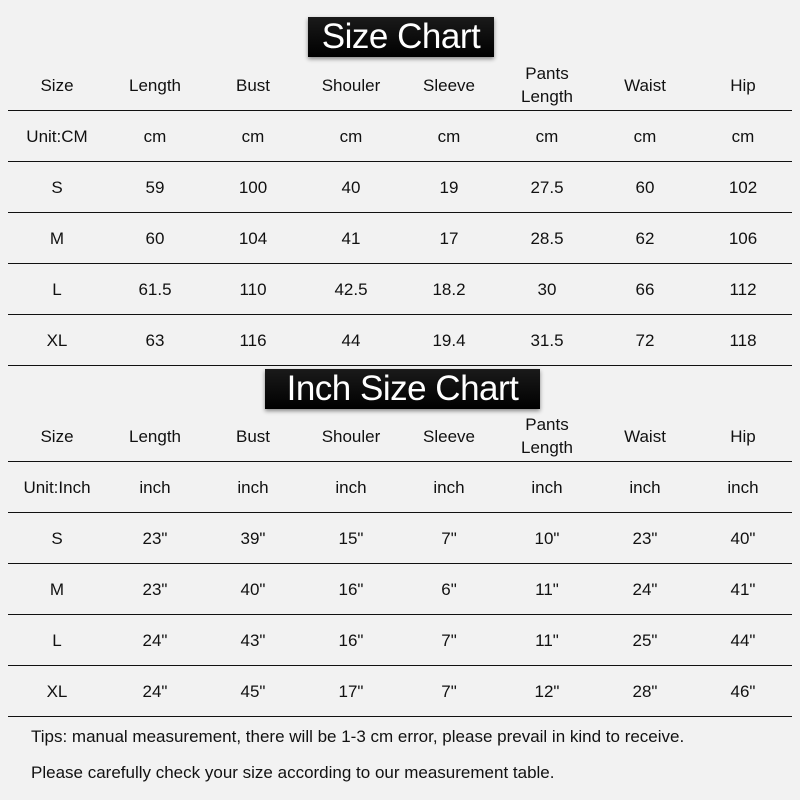  Describe the element at coordinates (449, 340) in the screenshot. I see `table-cell: 19.4` at that location.